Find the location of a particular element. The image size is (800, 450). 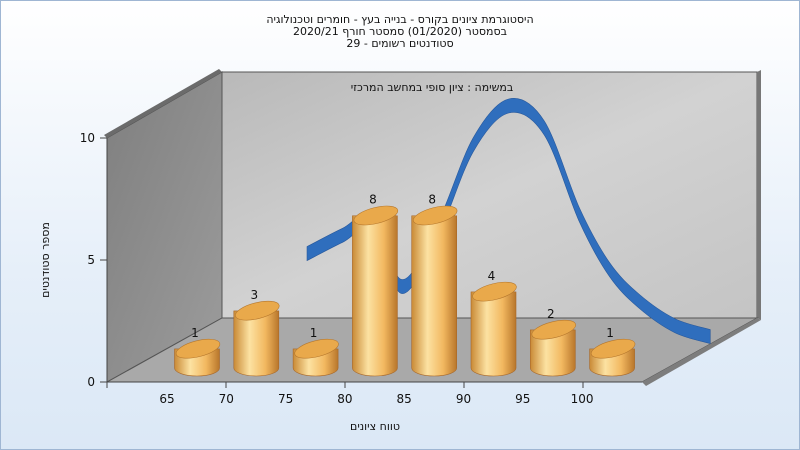

chart-title-line-3: סטודנטים רשומים - 29 is located at coordinates (399, 43).